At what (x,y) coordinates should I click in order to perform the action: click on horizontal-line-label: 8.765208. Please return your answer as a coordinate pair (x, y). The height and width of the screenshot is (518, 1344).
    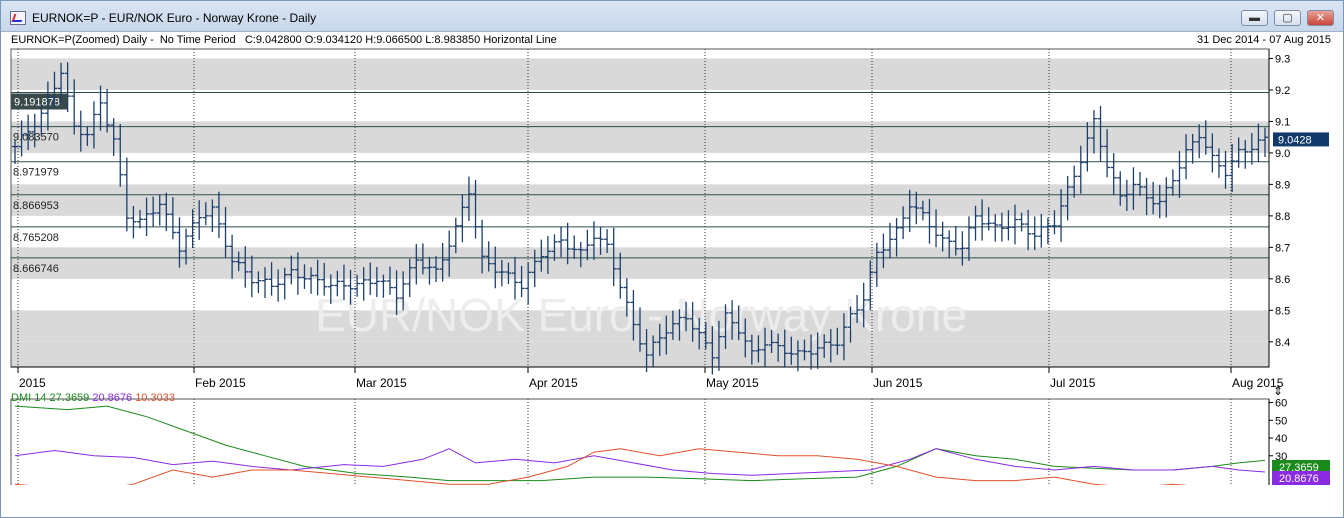
    Looking at the image, I should click on (36, 238).